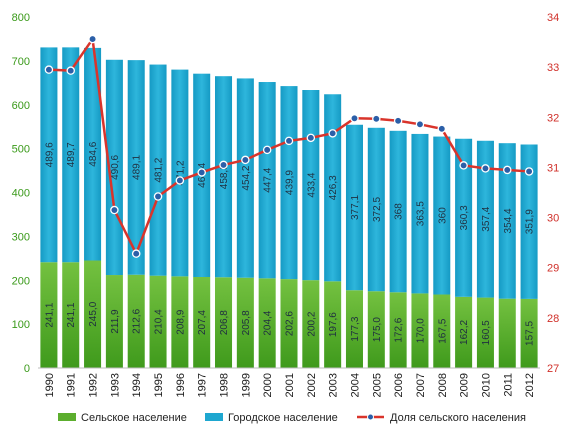 This screenshot has height=439, width=569. What do you see at coordinates (21, 106) in the screenshot?
I see `left-tick-600: 600` at bounding box center [21, 106].